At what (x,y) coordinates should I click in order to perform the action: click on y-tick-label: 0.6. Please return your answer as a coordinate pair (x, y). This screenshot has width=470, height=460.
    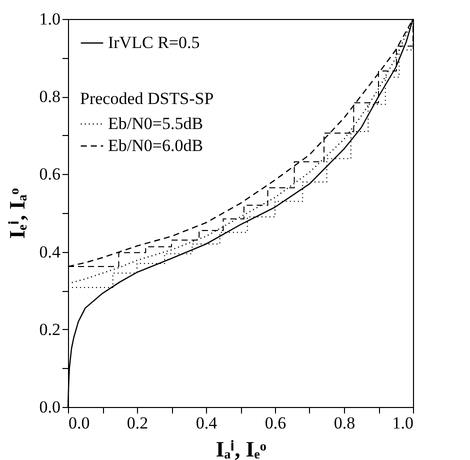
    Looking at the image, I should click on (49, 174).